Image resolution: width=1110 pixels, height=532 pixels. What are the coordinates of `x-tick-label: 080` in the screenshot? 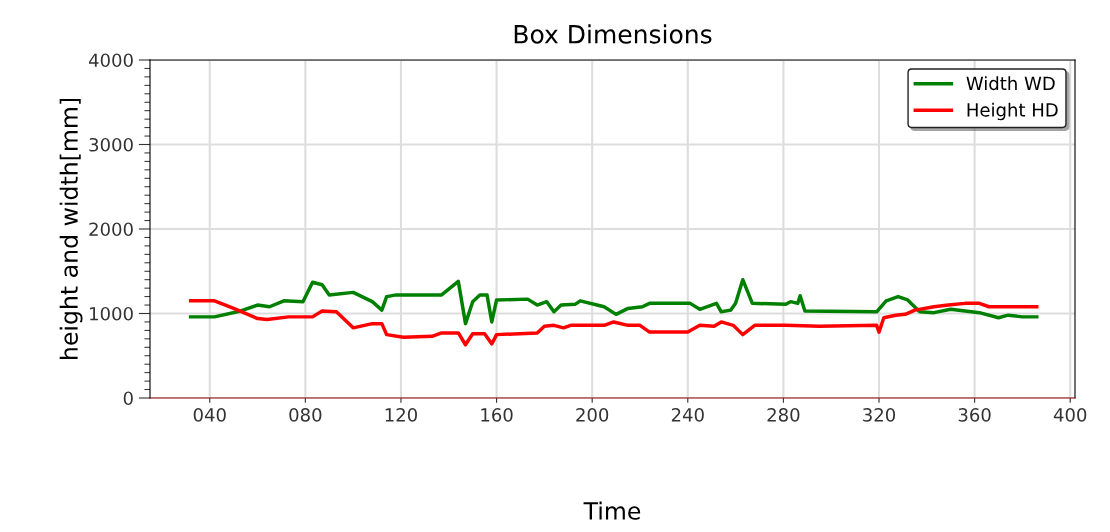 It's located at (305, 415).